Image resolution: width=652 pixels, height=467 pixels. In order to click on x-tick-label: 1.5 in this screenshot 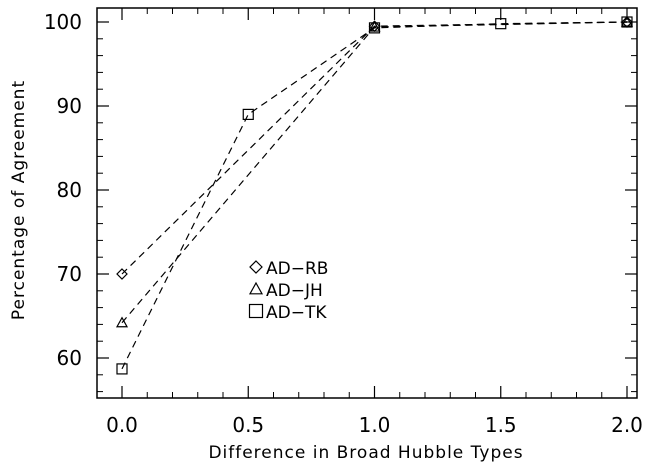, I will do `click(501, 425)`.